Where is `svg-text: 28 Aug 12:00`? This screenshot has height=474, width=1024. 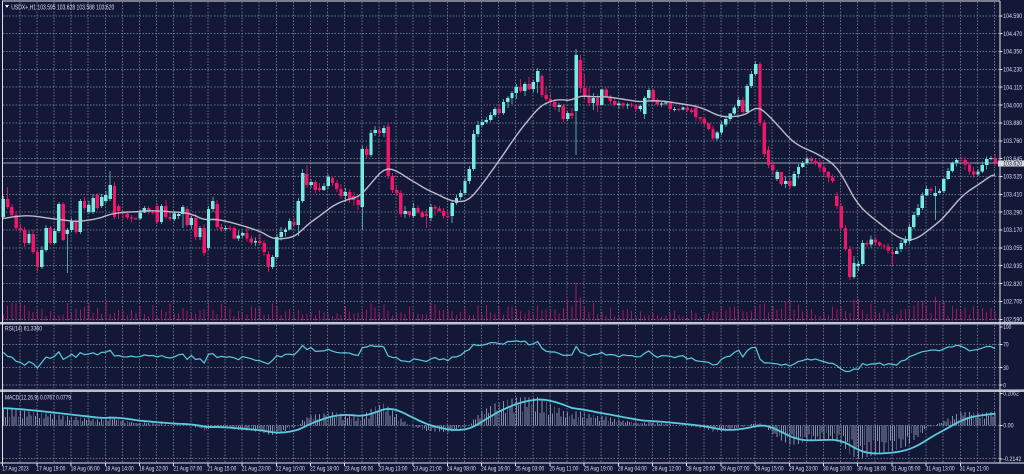
svg-text: 28 Aug 12:00 is located at coordinates (666, 468).